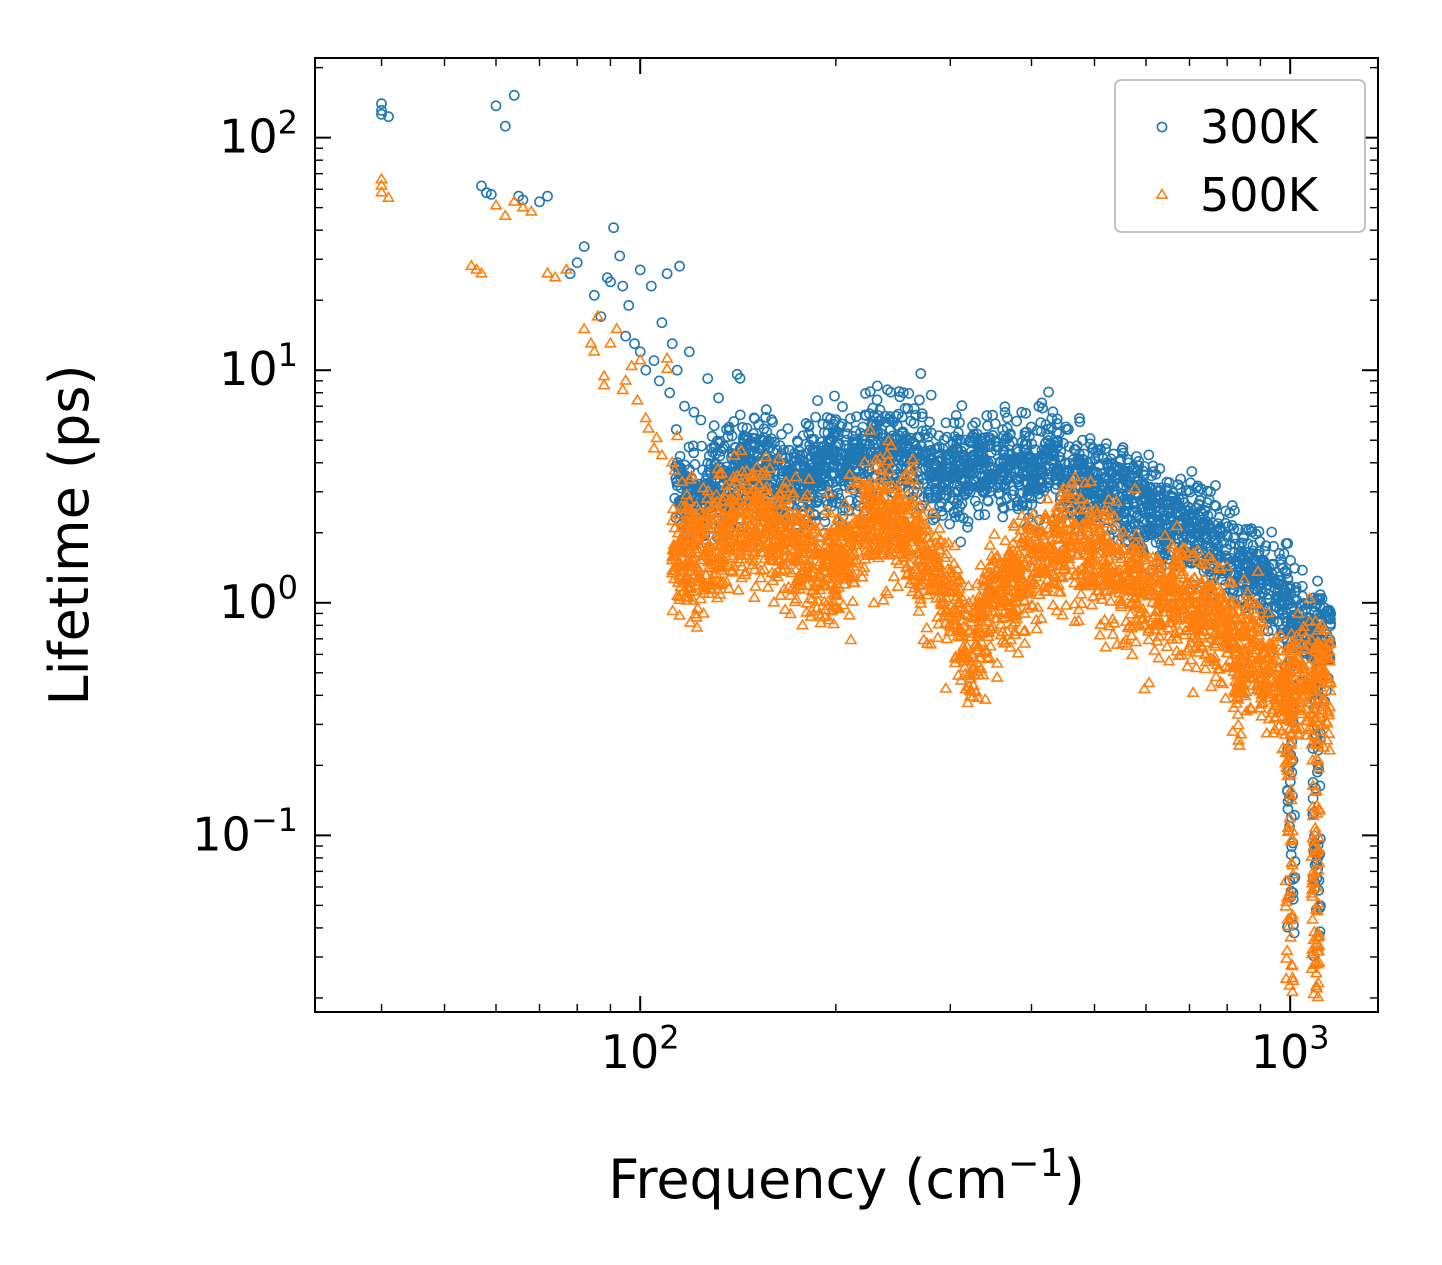  Describe the element at coordinates (258, 366) in the screenshot. I see `svg-text: 10¹` at that location.